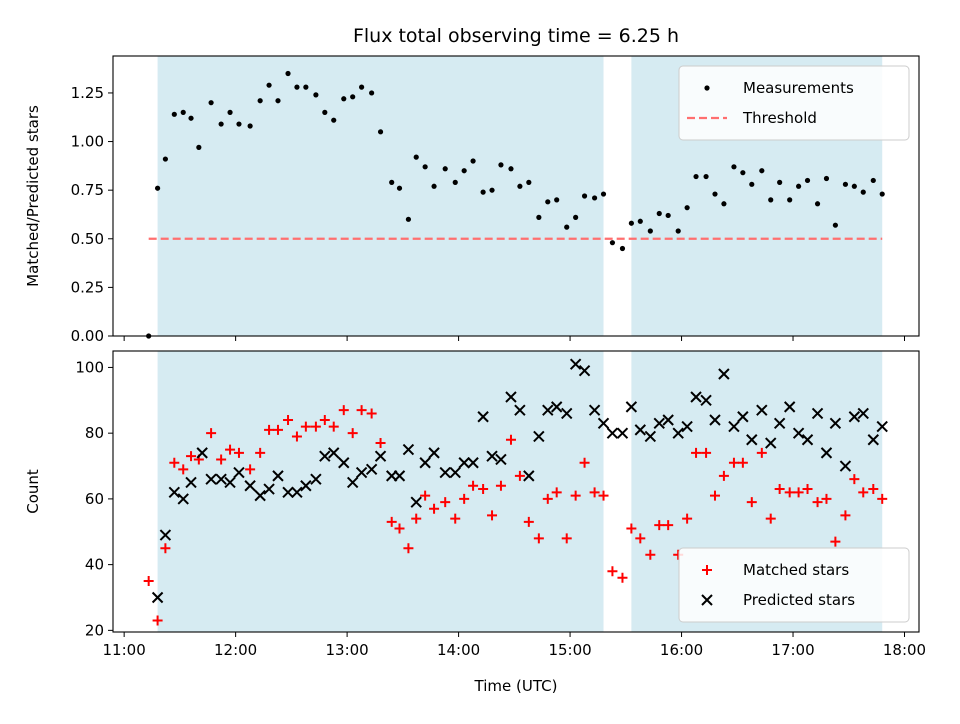 This screenshot has height=724, width=960. I want to click on y-tick-label: 20, so click(94, 630).